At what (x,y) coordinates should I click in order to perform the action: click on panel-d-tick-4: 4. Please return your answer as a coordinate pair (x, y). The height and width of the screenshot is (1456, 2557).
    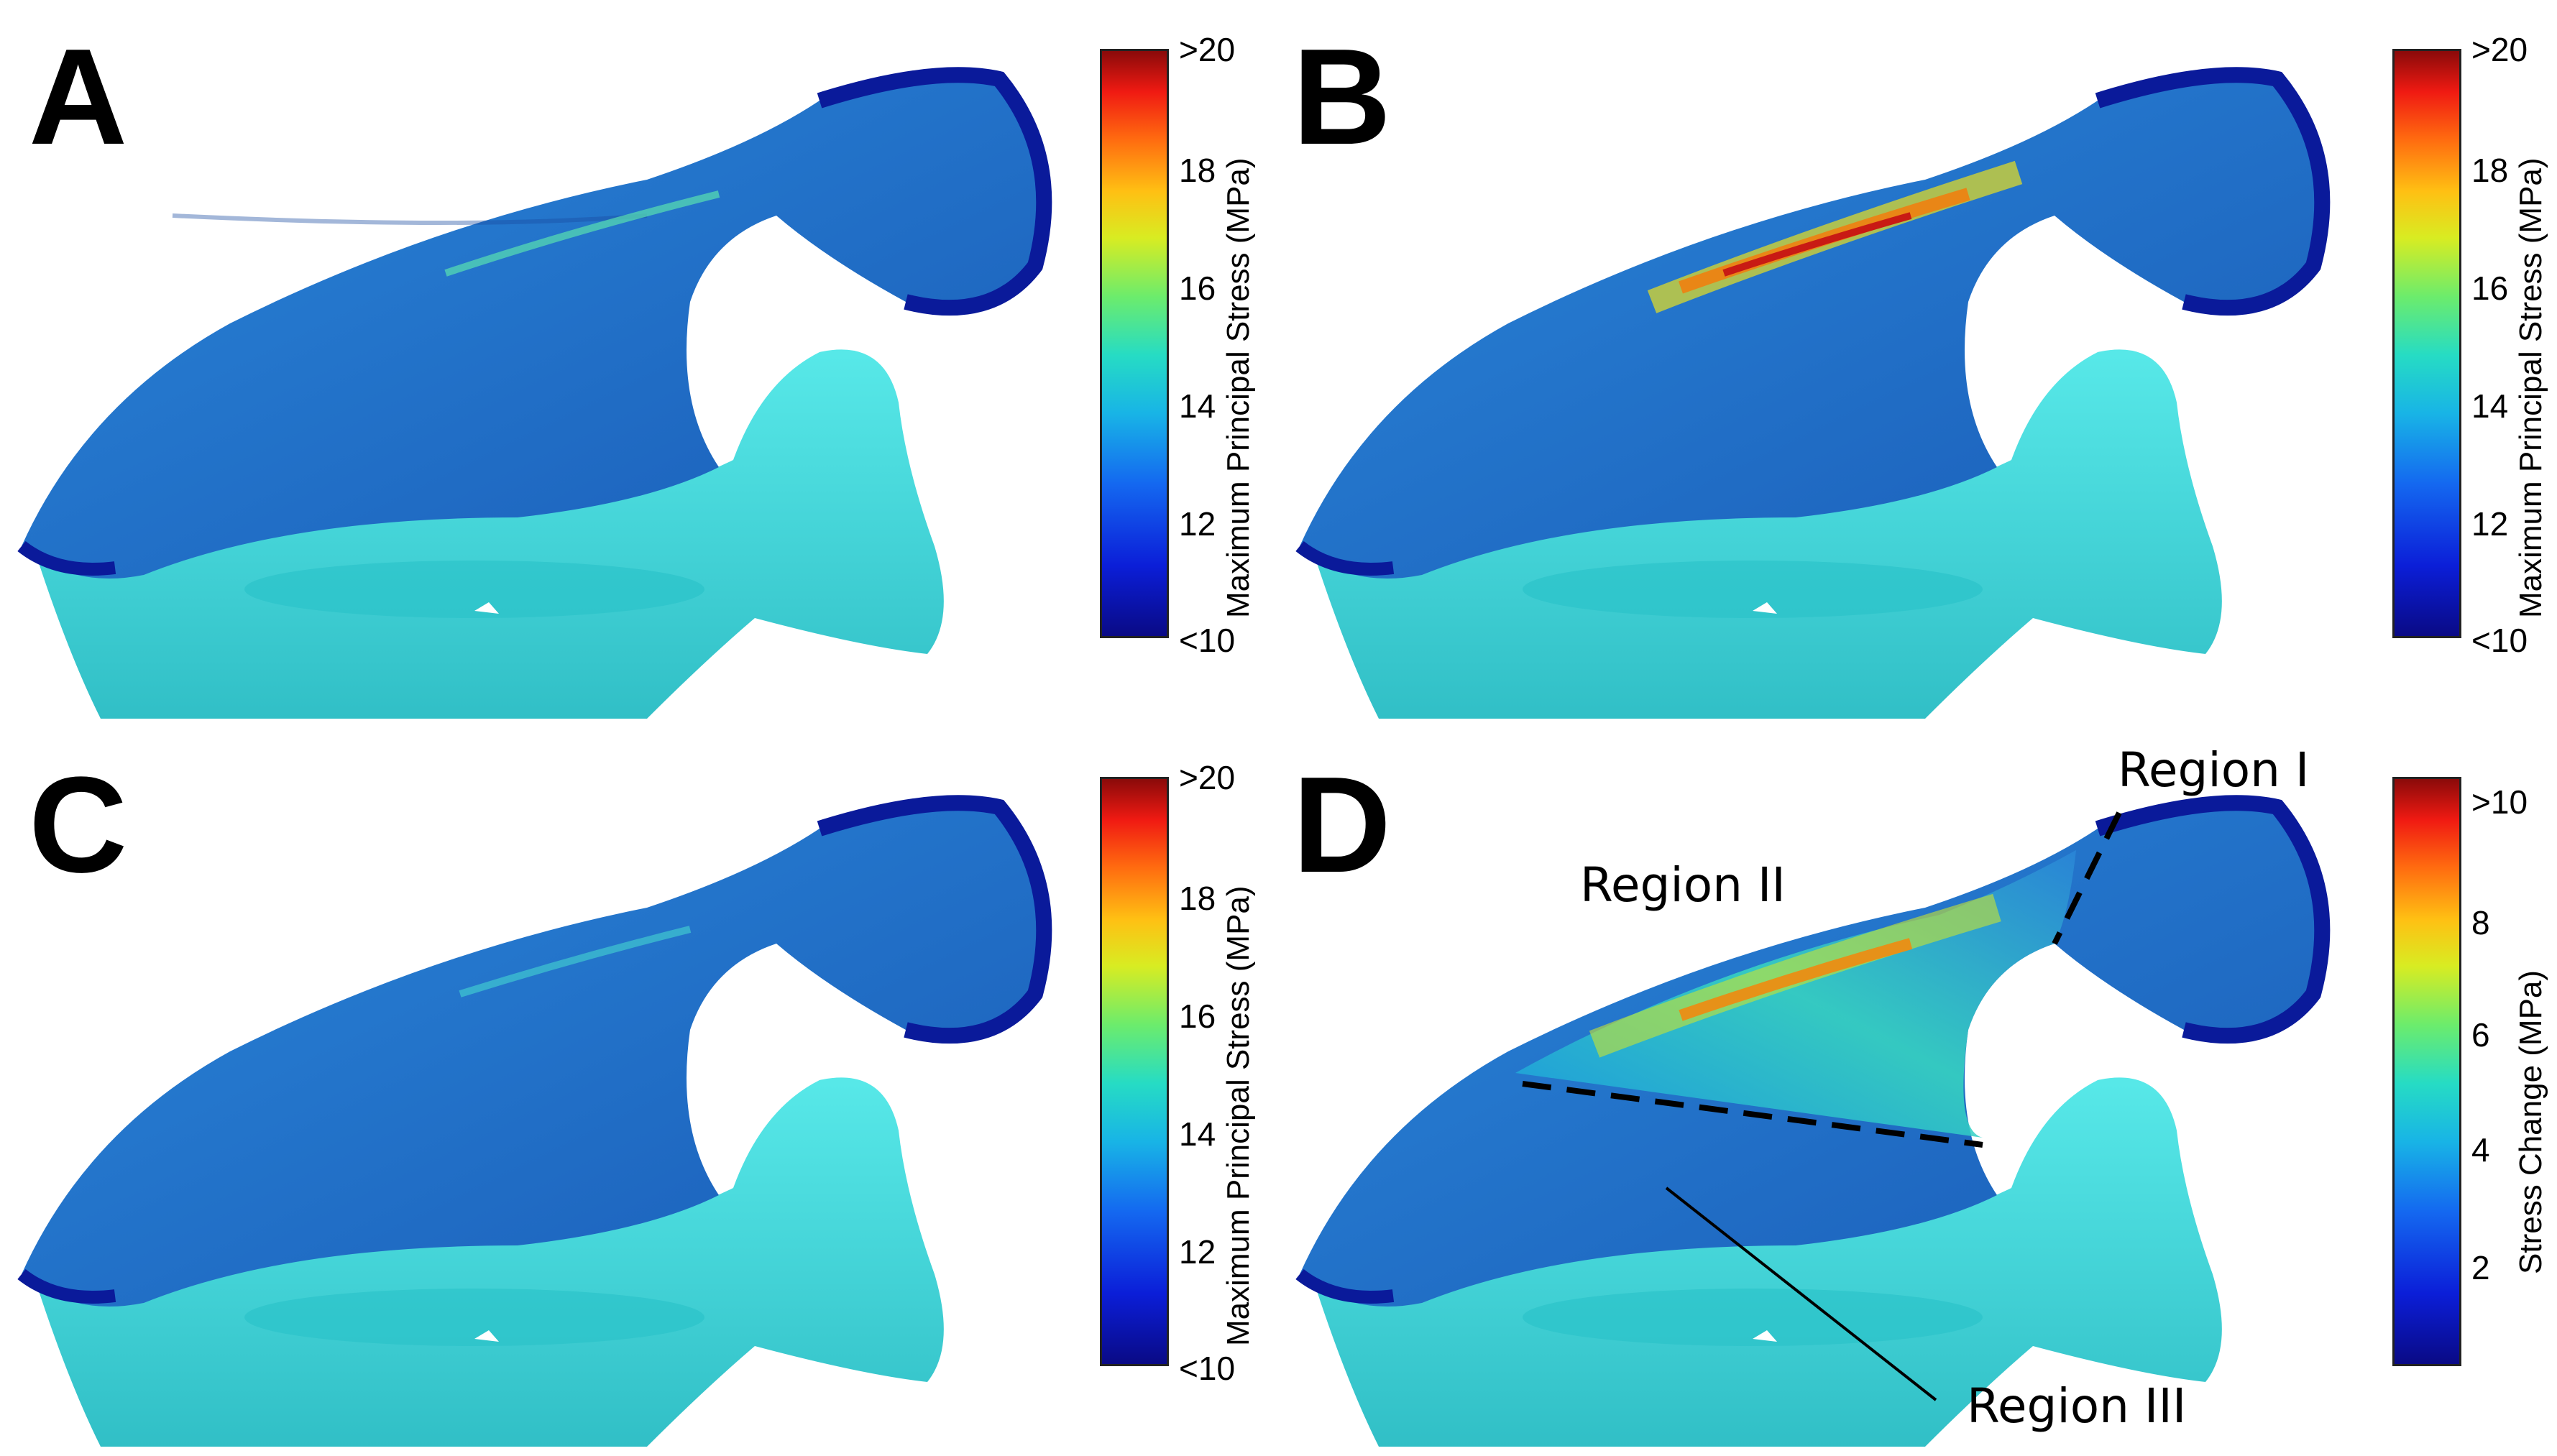
    Looking at the image, I should click on (2481, 1150).